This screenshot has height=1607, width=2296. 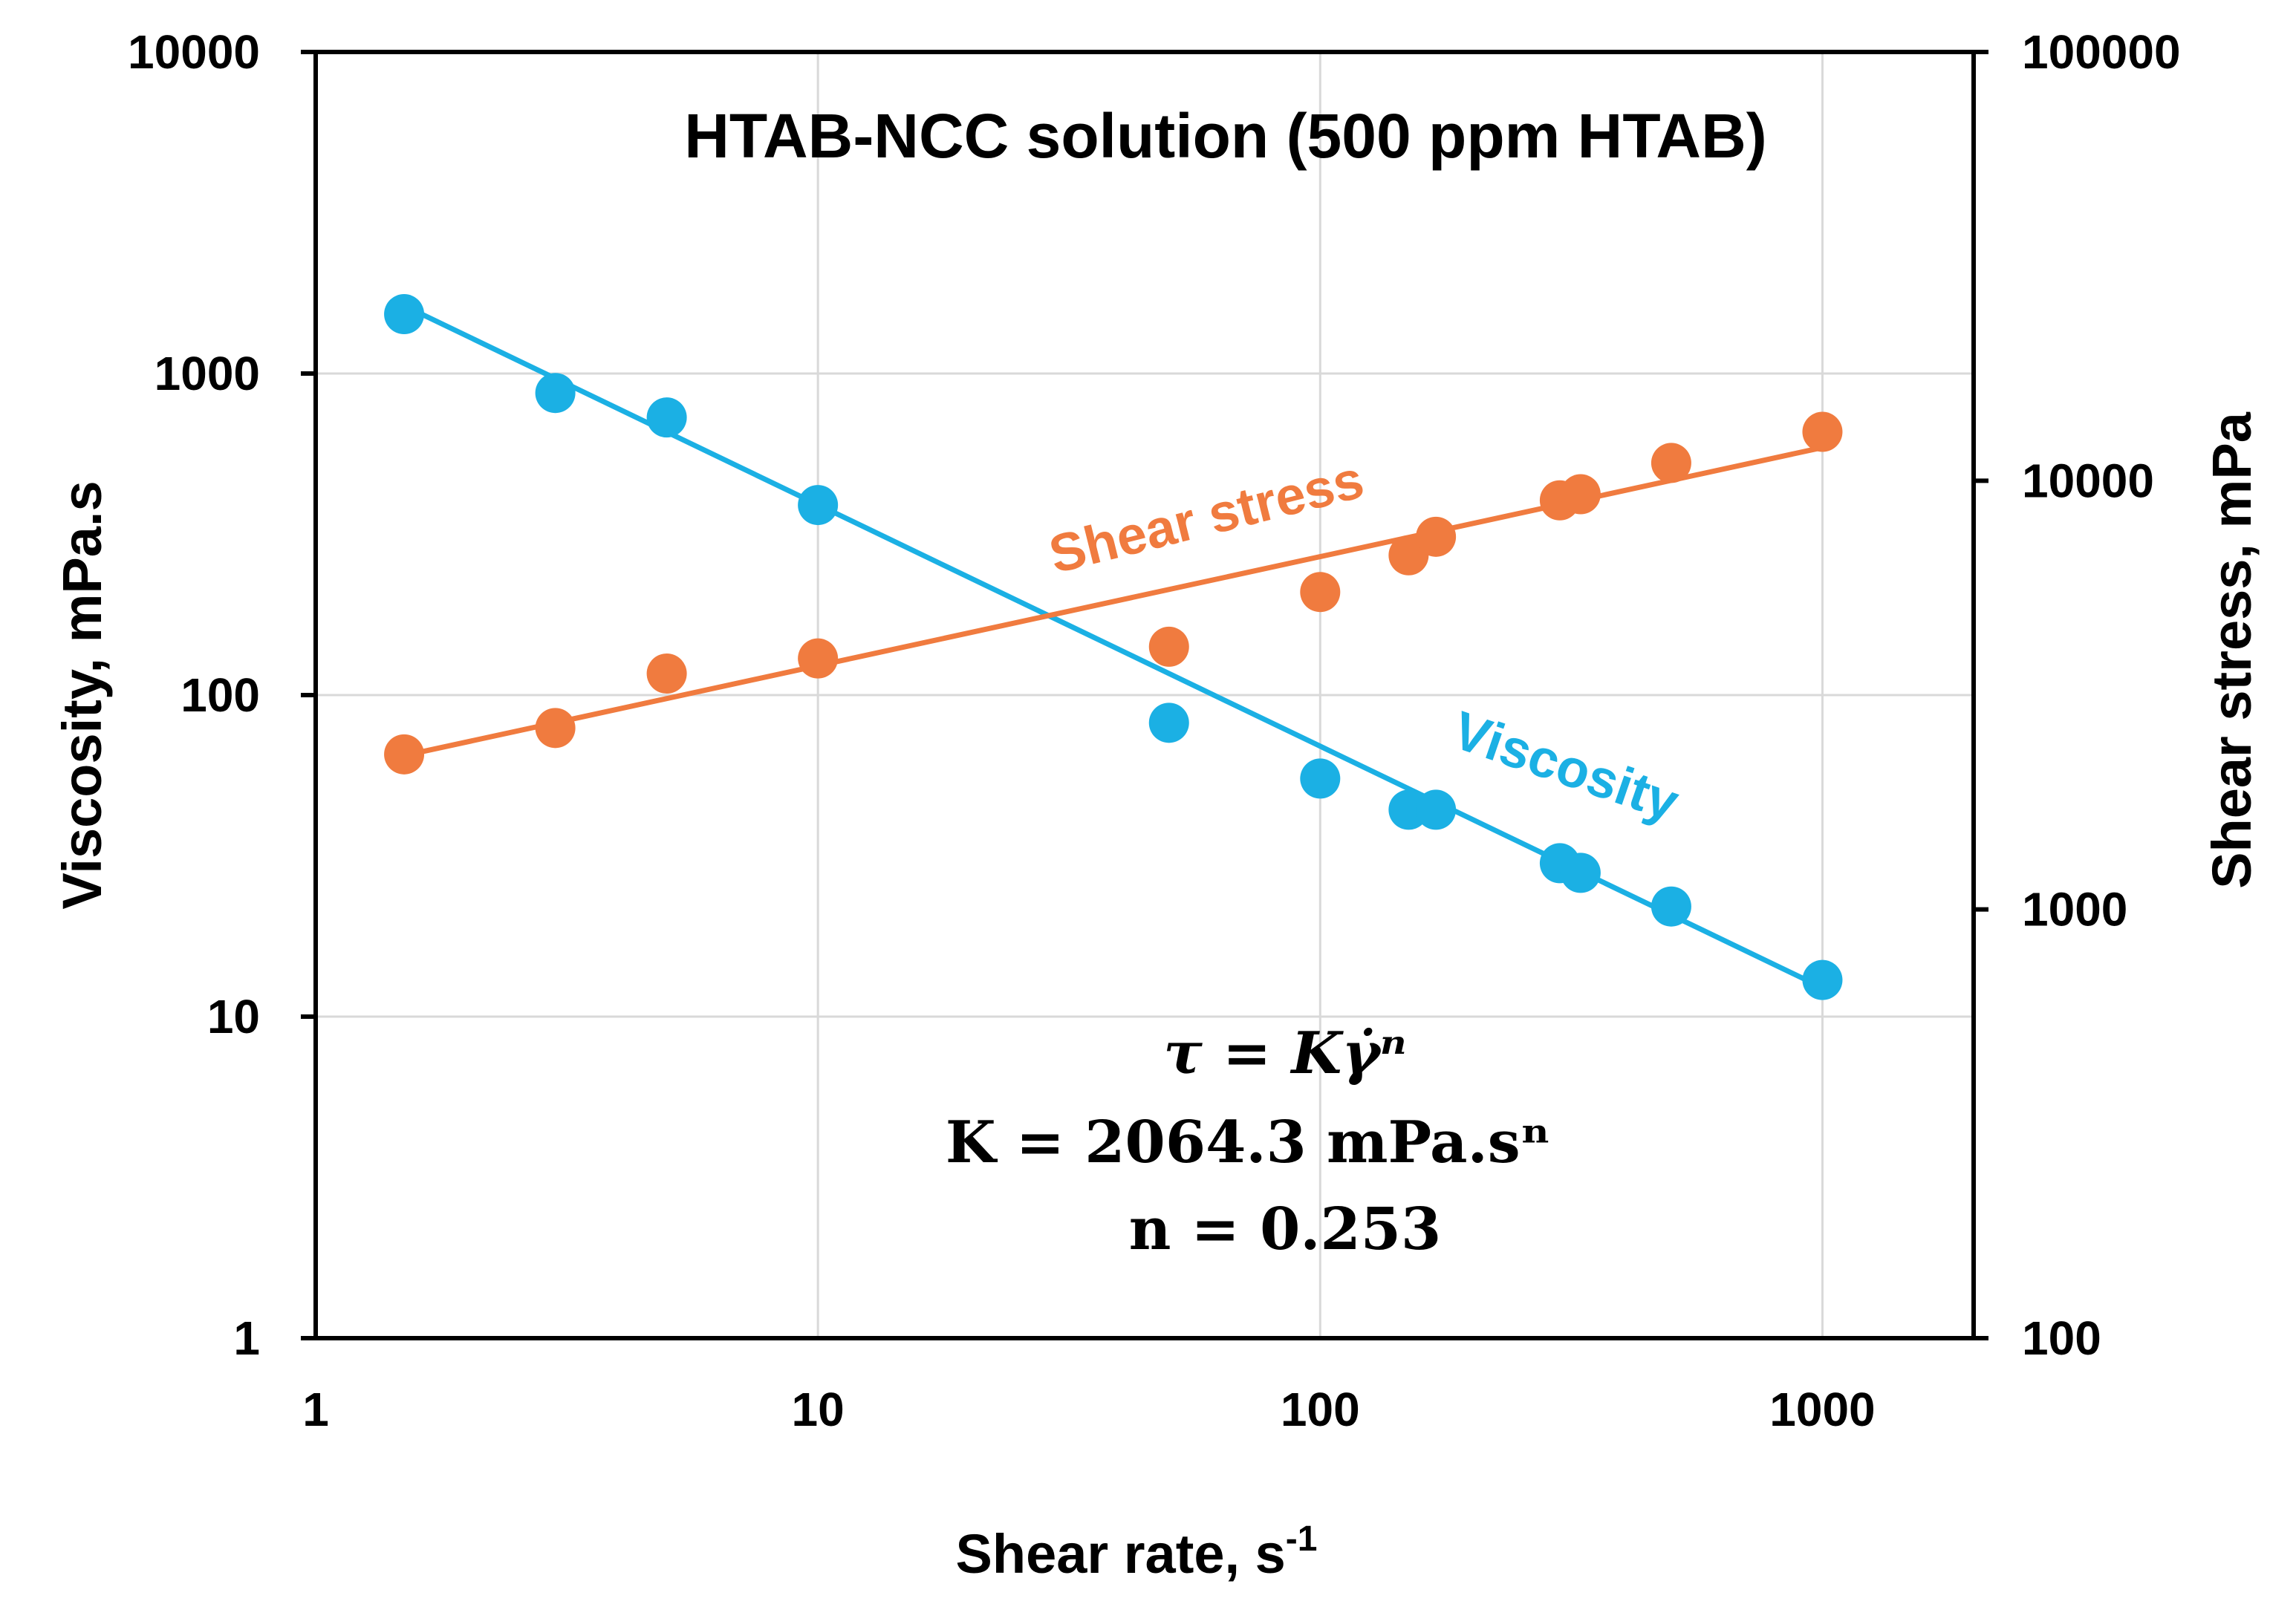 What do you see at coordinates (316, 1409) in the screenshot?
I see `x-tick-label: 1` at bounding box center [316, 1409].